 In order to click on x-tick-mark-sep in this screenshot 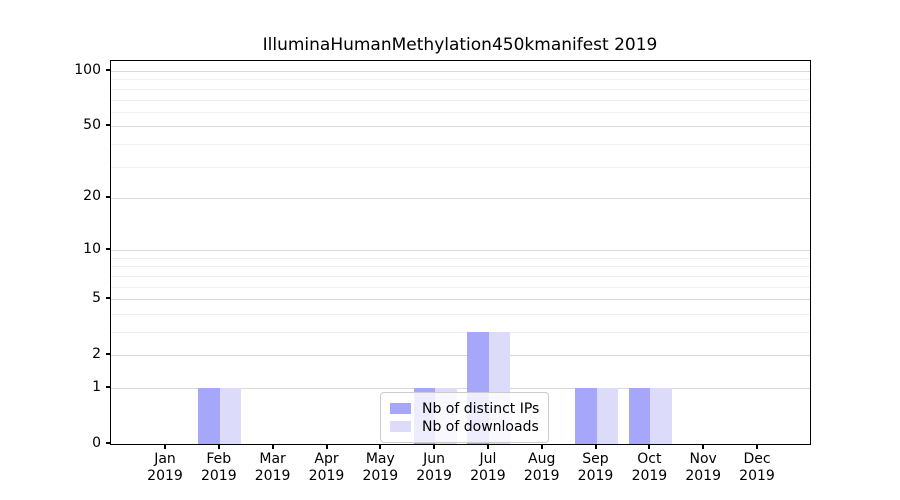, I will do `click(595, 446)`.